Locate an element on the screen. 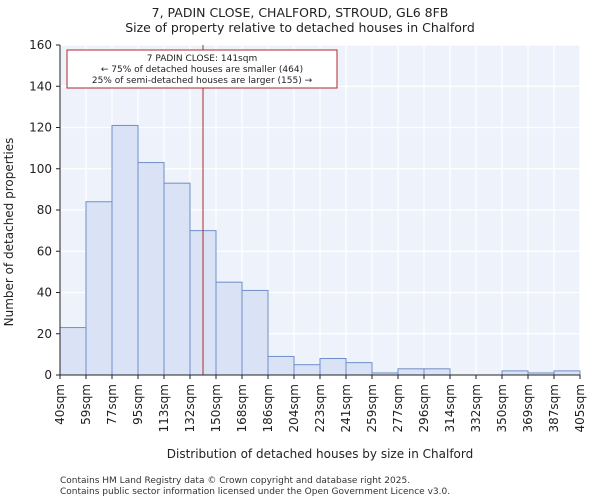 This screenshot has height=500, width=600. x-tick-label: 168sqm is located at coordinates (242, 408).